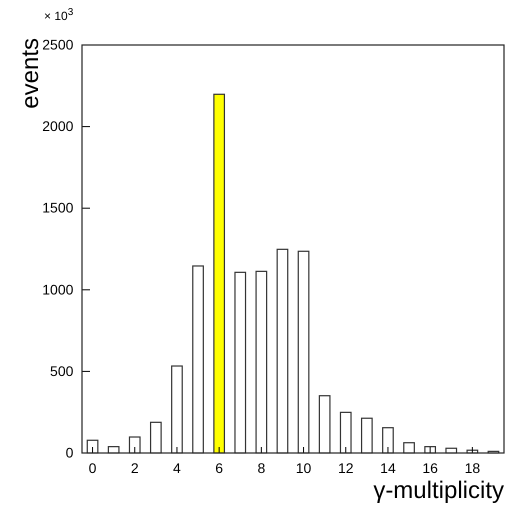 This screenshot has width=506, height=508. I want to click on x-tick-label: 18, so click(472, 468).